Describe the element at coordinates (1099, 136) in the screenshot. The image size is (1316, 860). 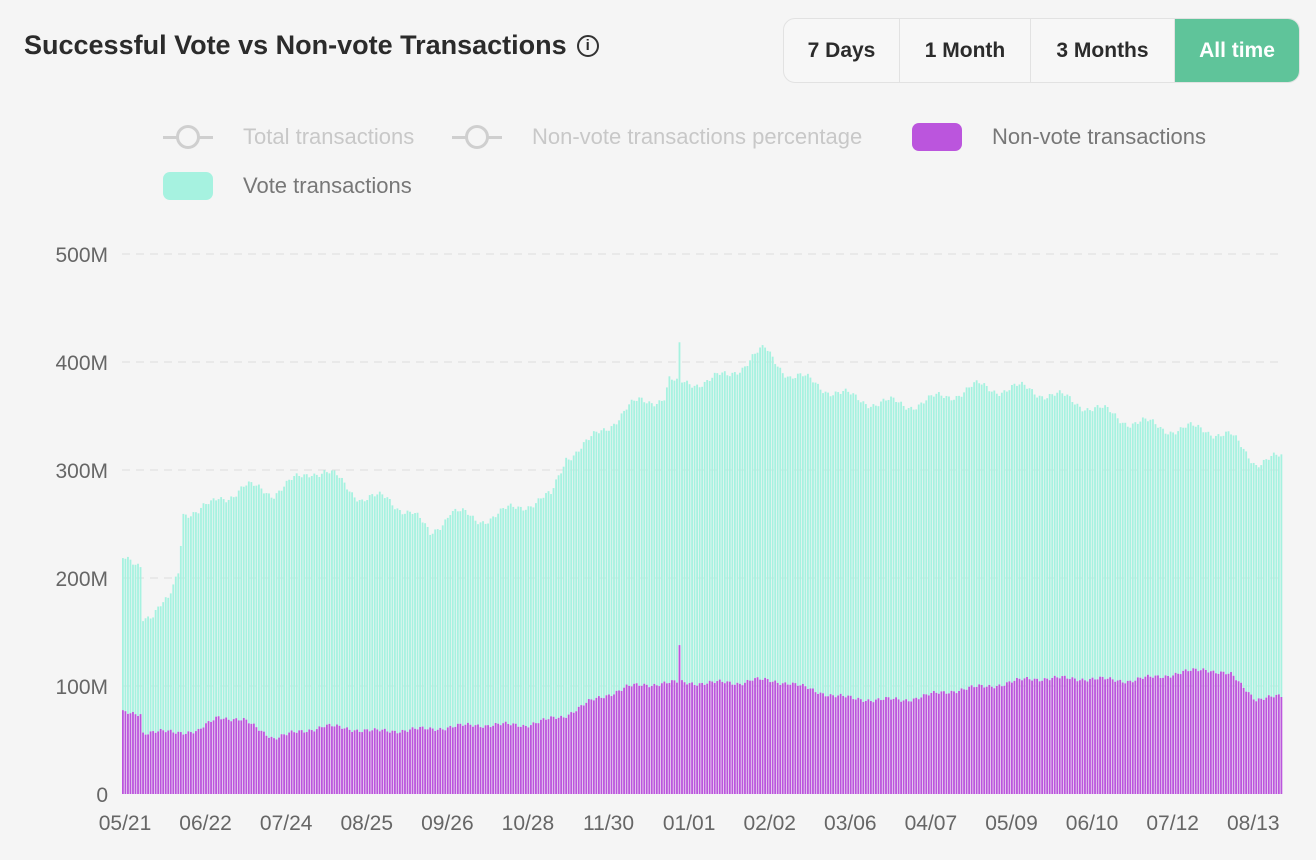
I see `legend-label: Non-vote transactions` at that location.